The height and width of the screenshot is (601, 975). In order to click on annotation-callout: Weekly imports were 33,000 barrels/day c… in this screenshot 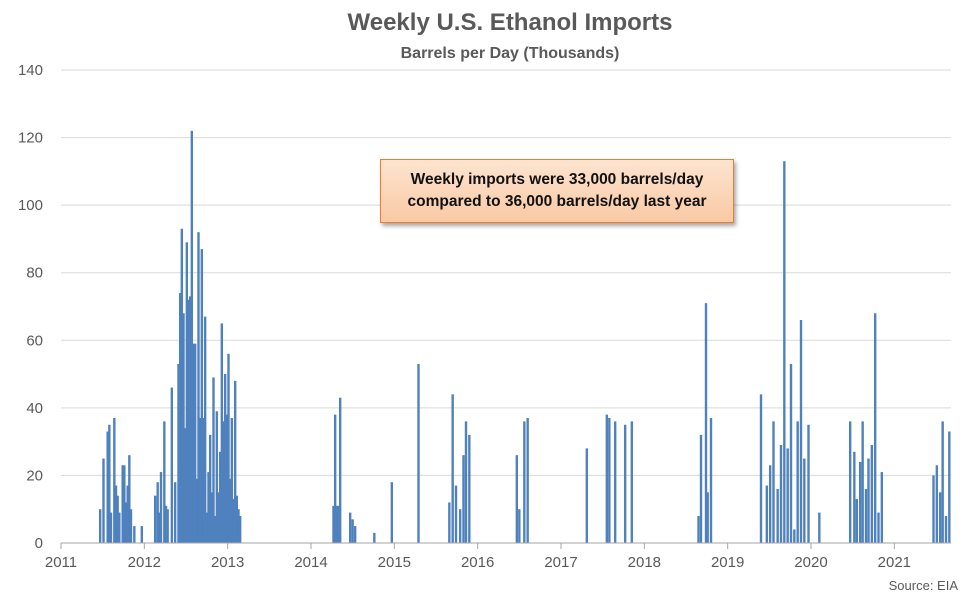, I will do `click(557, 191)`.